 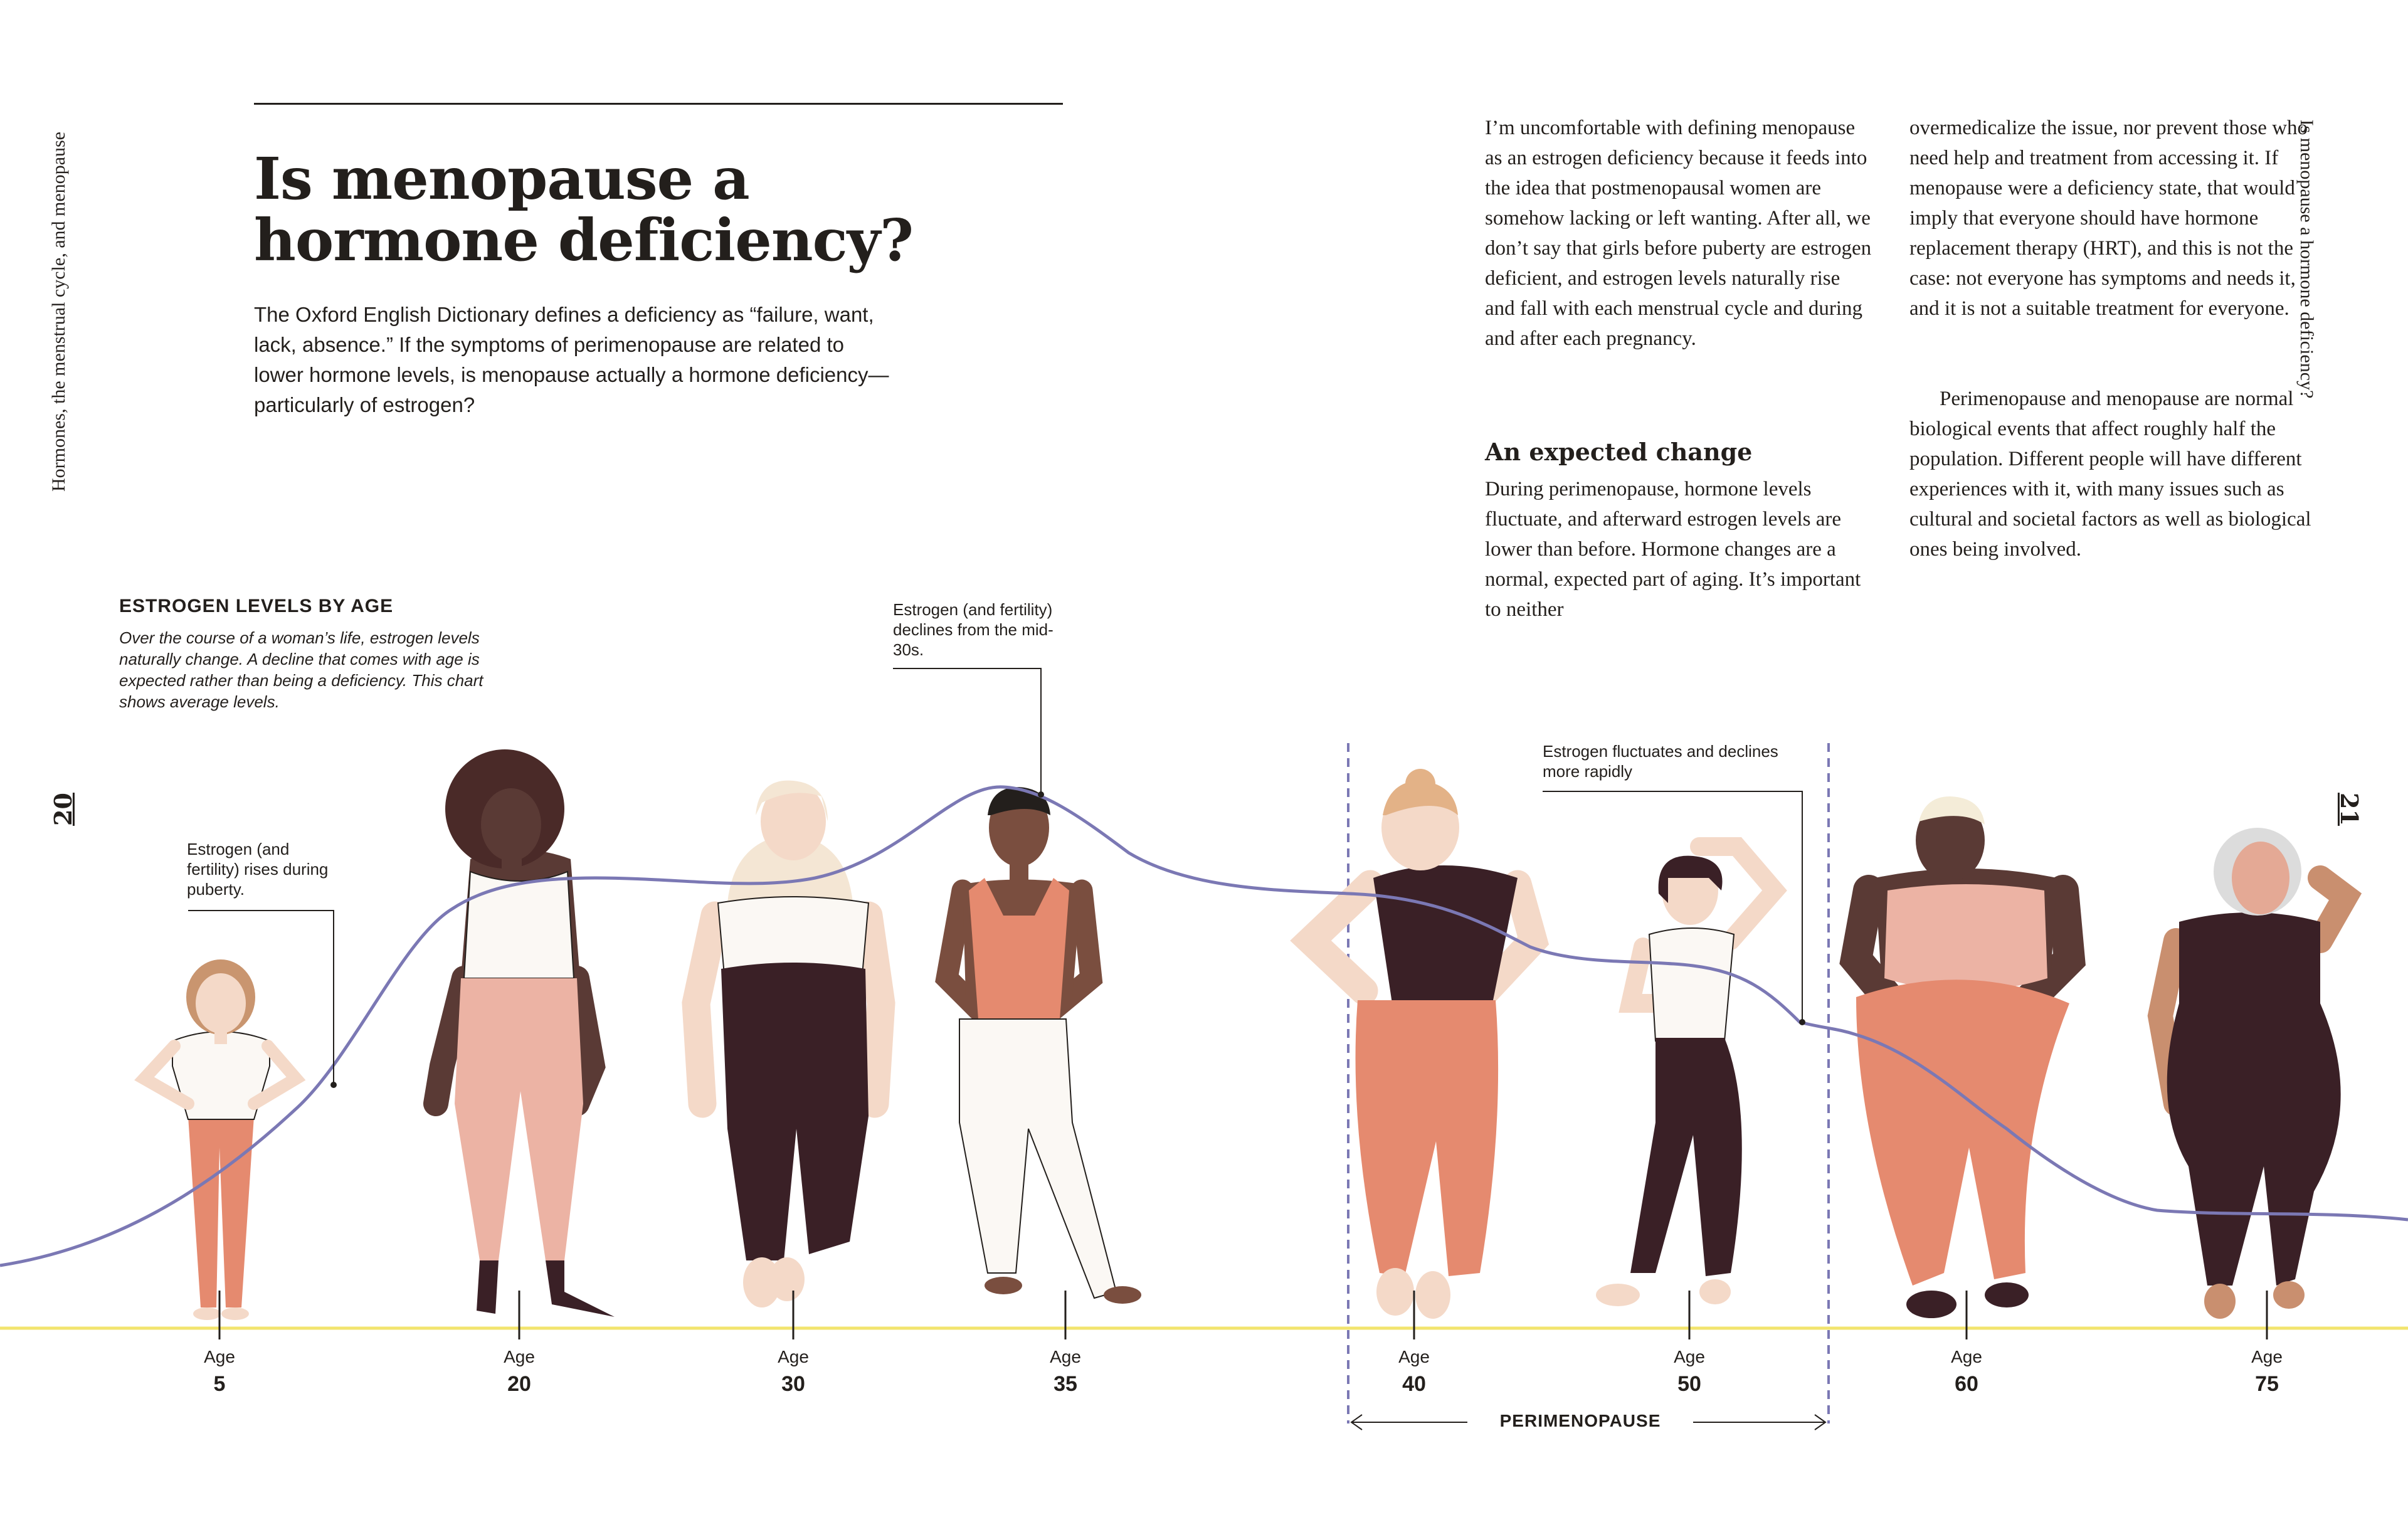 I want to click on age-value-20: 20, so click(x=519, y=1384).